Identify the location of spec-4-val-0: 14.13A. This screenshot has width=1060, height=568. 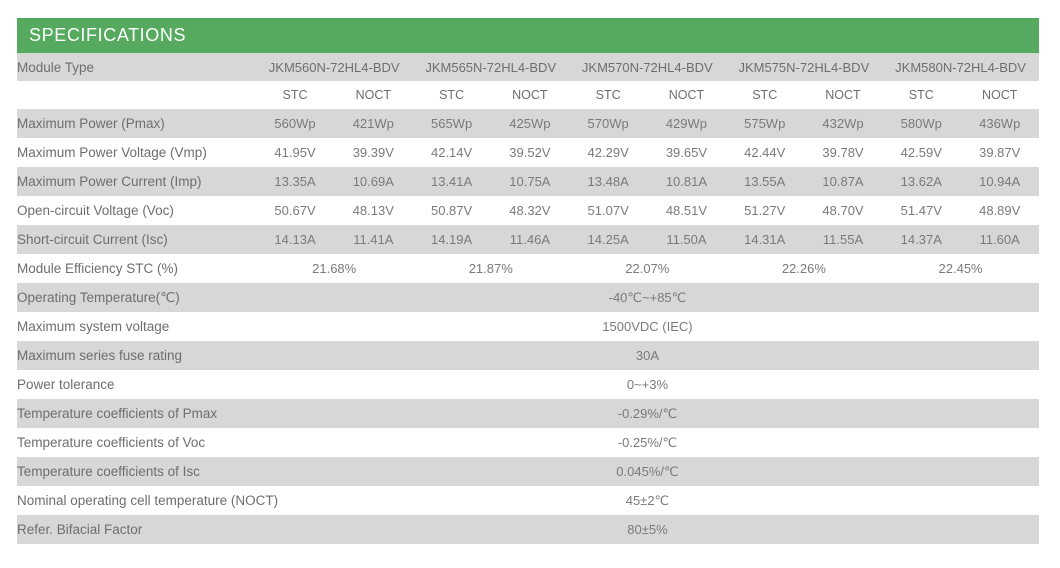
(295, 239).